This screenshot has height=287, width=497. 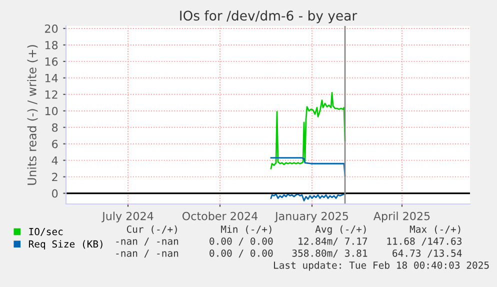 What do you see at coordinates (51, 111) in the screenshot?
I see `y-tick-label: 10` at bounding box center [51, 111].